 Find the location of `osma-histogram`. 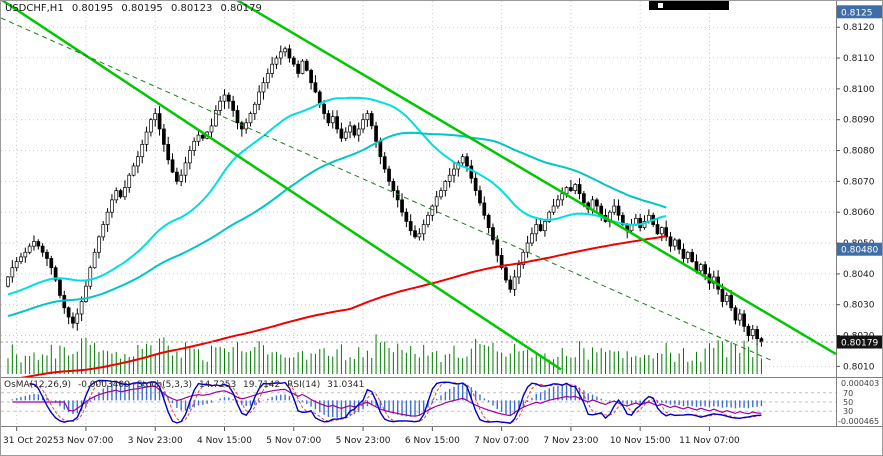

osma-histogram is located at coordinates (387, 400).